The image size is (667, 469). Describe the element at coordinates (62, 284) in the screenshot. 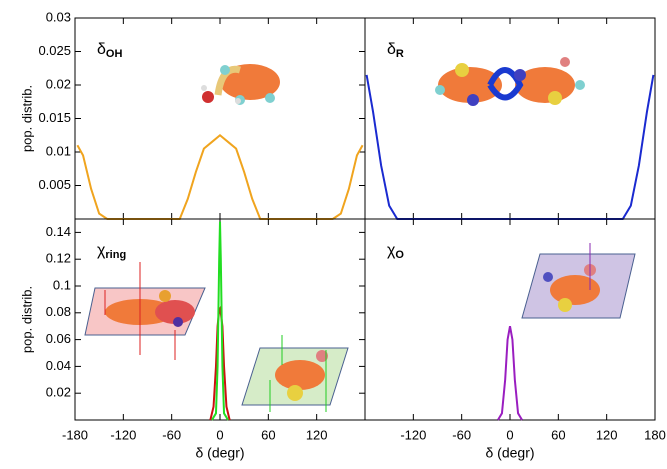

I see `y-tick-label: 0.1` at that location.